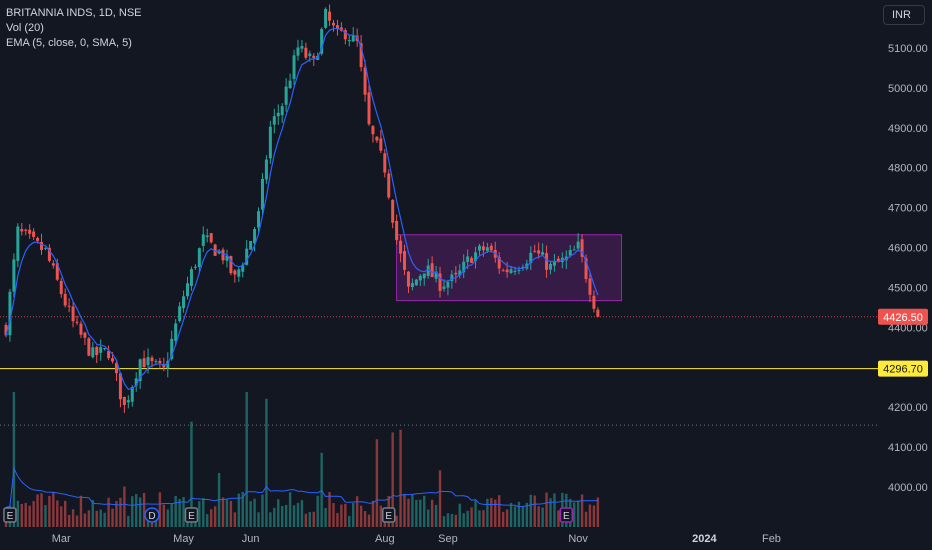 The image size is (932, 550). I want to click on ema-indicator-label: EMA (5, close, 0, SMA, 5), so click(69, 43).